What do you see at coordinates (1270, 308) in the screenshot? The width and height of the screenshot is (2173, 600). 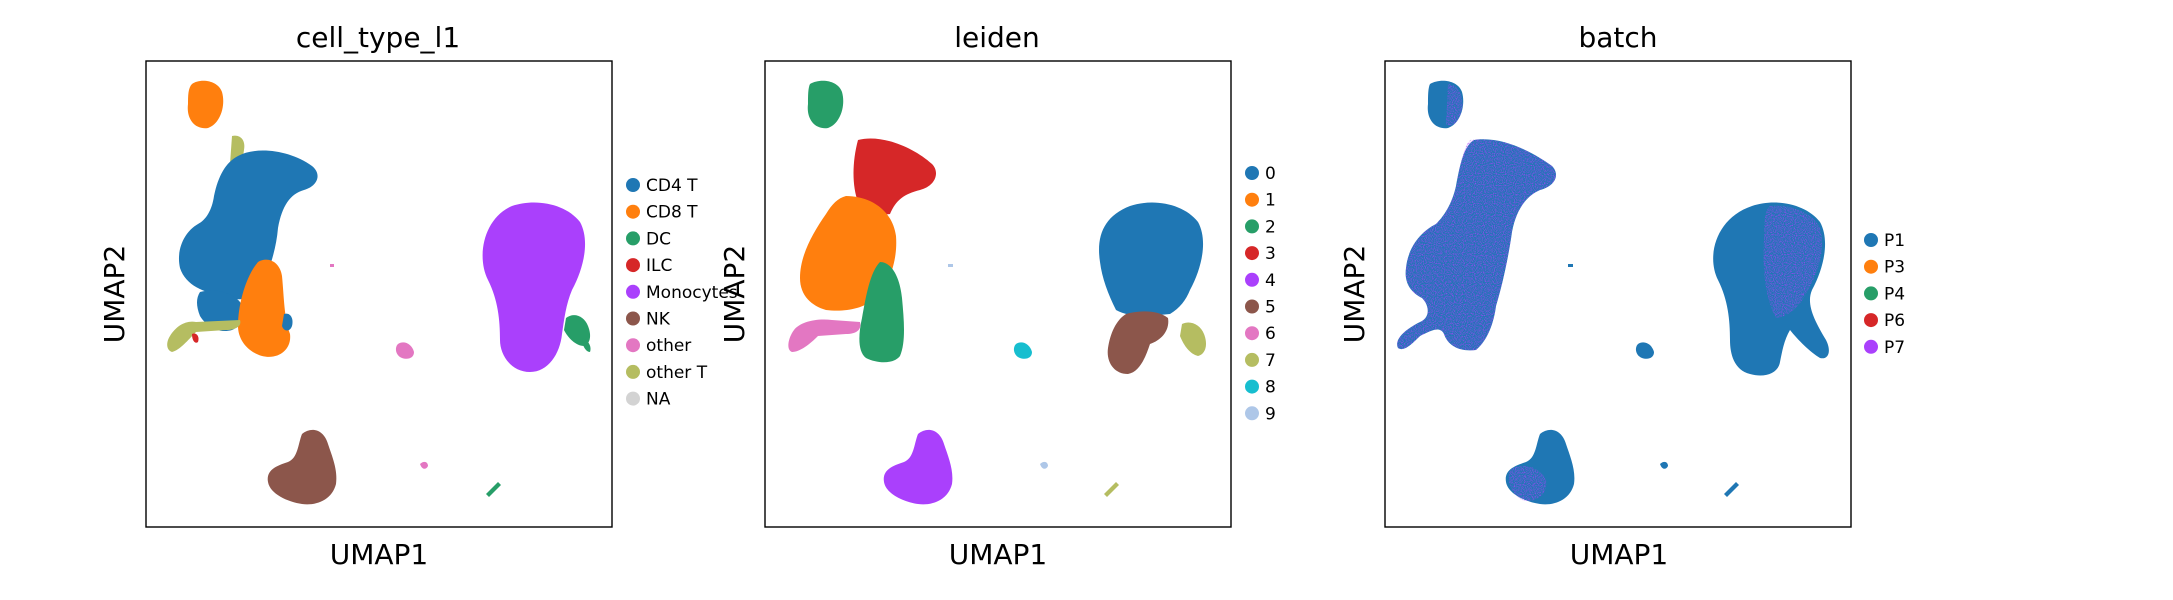 I see `legend-label: 5` at bounding box center [1270, 308].